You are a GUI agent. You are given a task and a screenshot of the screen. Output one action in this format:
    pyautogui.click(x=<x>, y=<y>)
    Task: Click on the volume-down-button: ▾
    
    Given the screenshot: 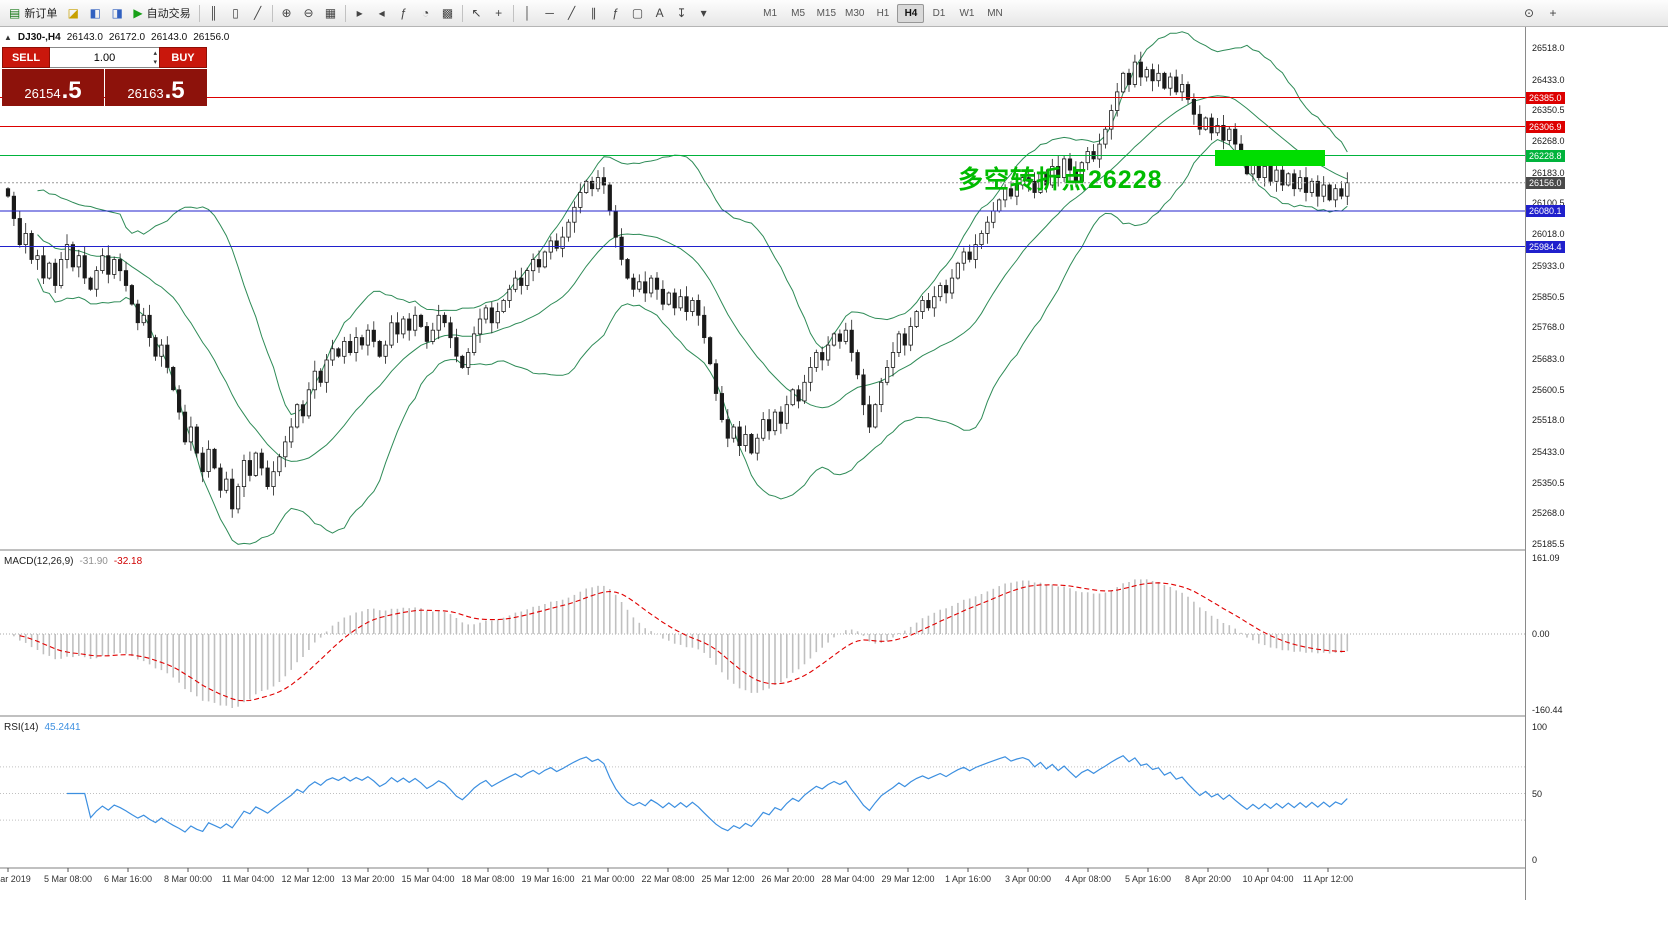 What is the action you would take?
    pyautogui.click(x=155, y=62)
    